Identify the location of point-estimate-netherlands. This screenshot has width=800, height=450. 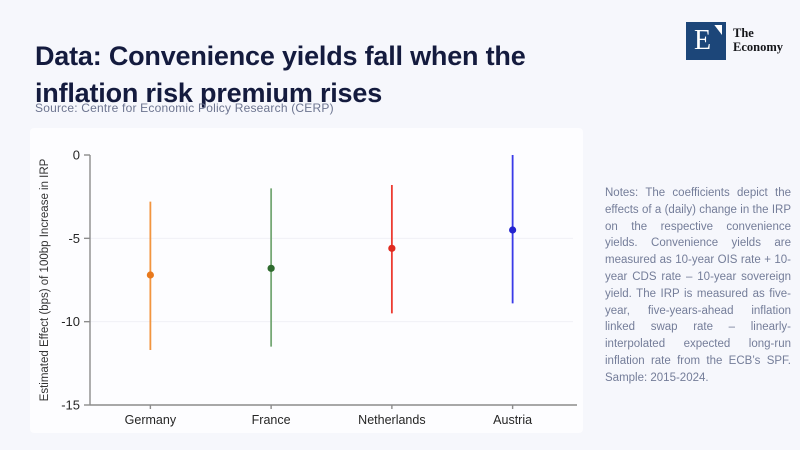
(392, 248).